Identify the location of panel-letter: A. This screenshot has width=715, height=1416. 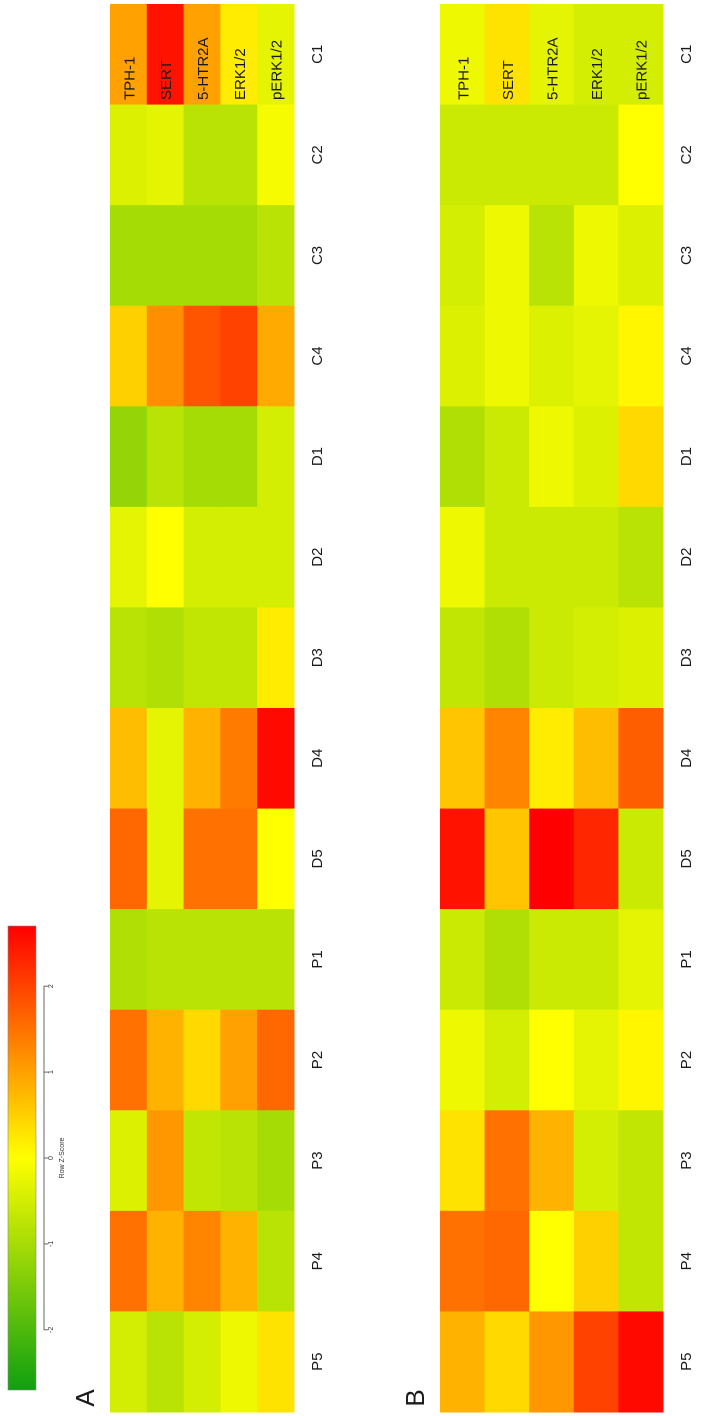
(85, 1398).